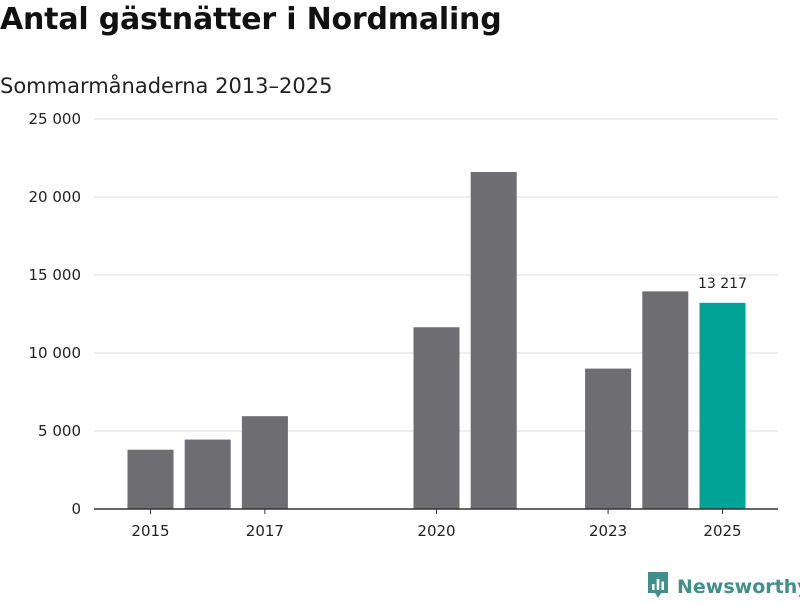  What do you see at coordinates (251, 19) in the screenshot?
I see `chart-title: Antal gästnätter i Nordmaling` at bounding box center [251, 19].